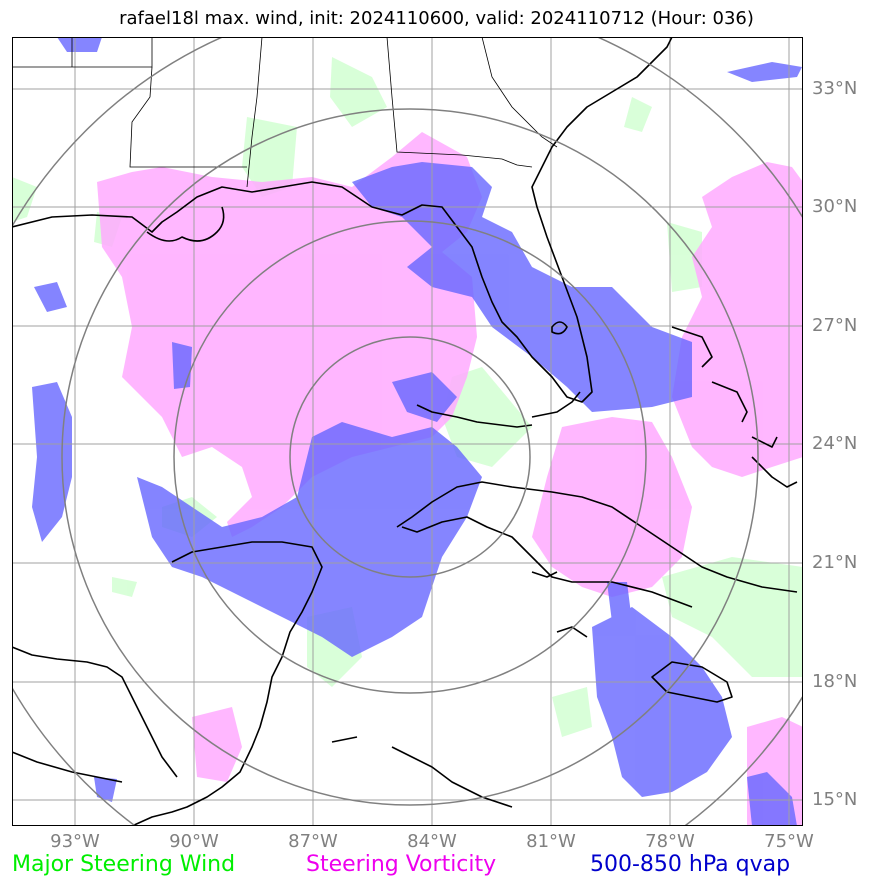 The width and height of the screenshot is (873, 891). What do you see at coordinates (75, 841) in the screenshot?
I see `lon-label-93w: 93°W` at bounding box center [75, 841].